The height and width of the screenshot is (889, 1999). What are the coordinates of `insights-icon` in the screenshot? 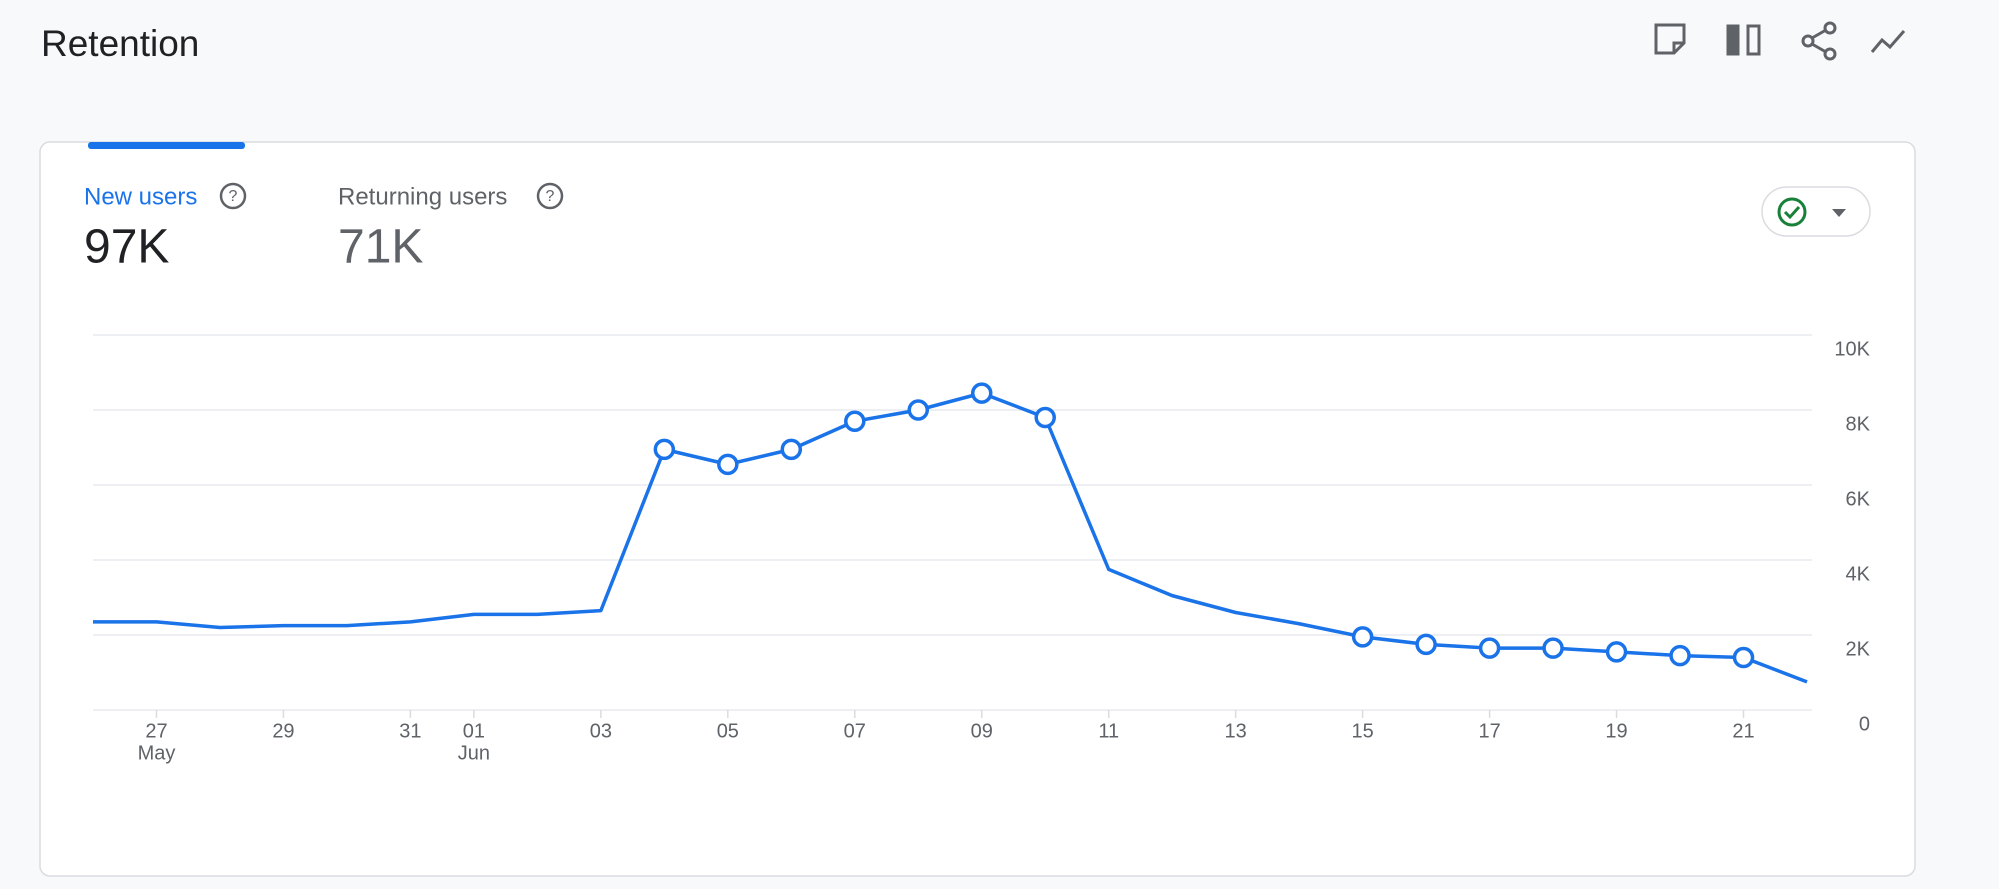 It's located at (1888, 41).